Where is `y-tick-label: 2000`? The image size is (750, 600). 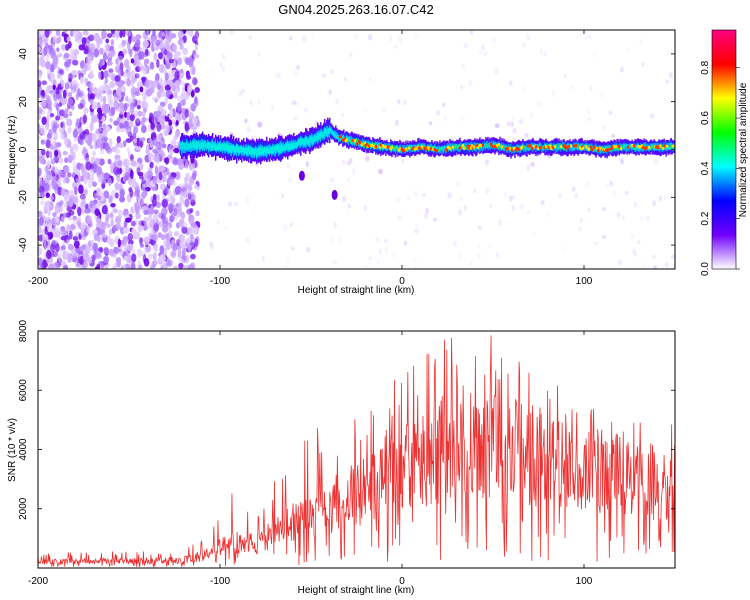 y-tick-label: 2000 is located at coordinates (23, 508).